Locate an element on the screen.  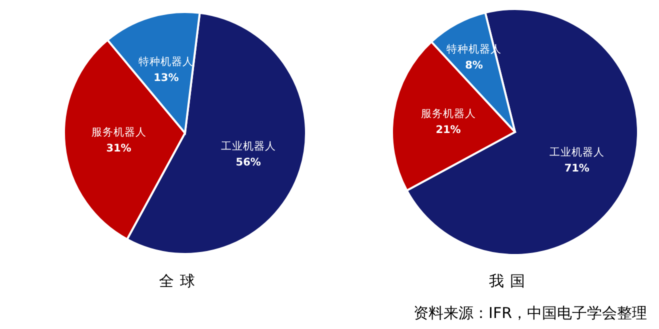
data-label: 21% is located at coordinates (449, 130).